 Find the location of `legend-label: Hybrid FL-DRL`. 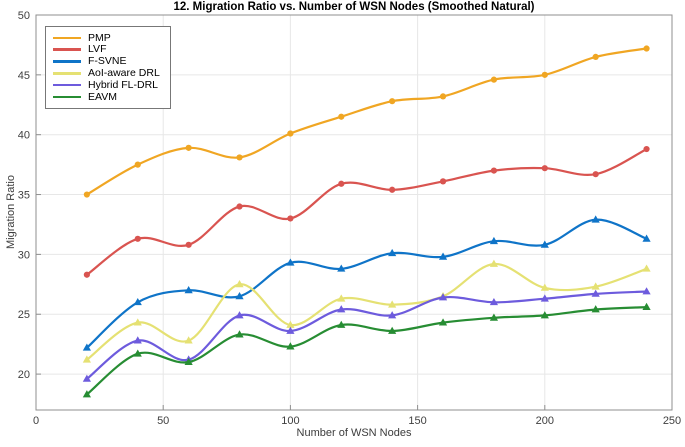

legend-label: Hybrid FL-DRL is located at coordinates (123, 84).